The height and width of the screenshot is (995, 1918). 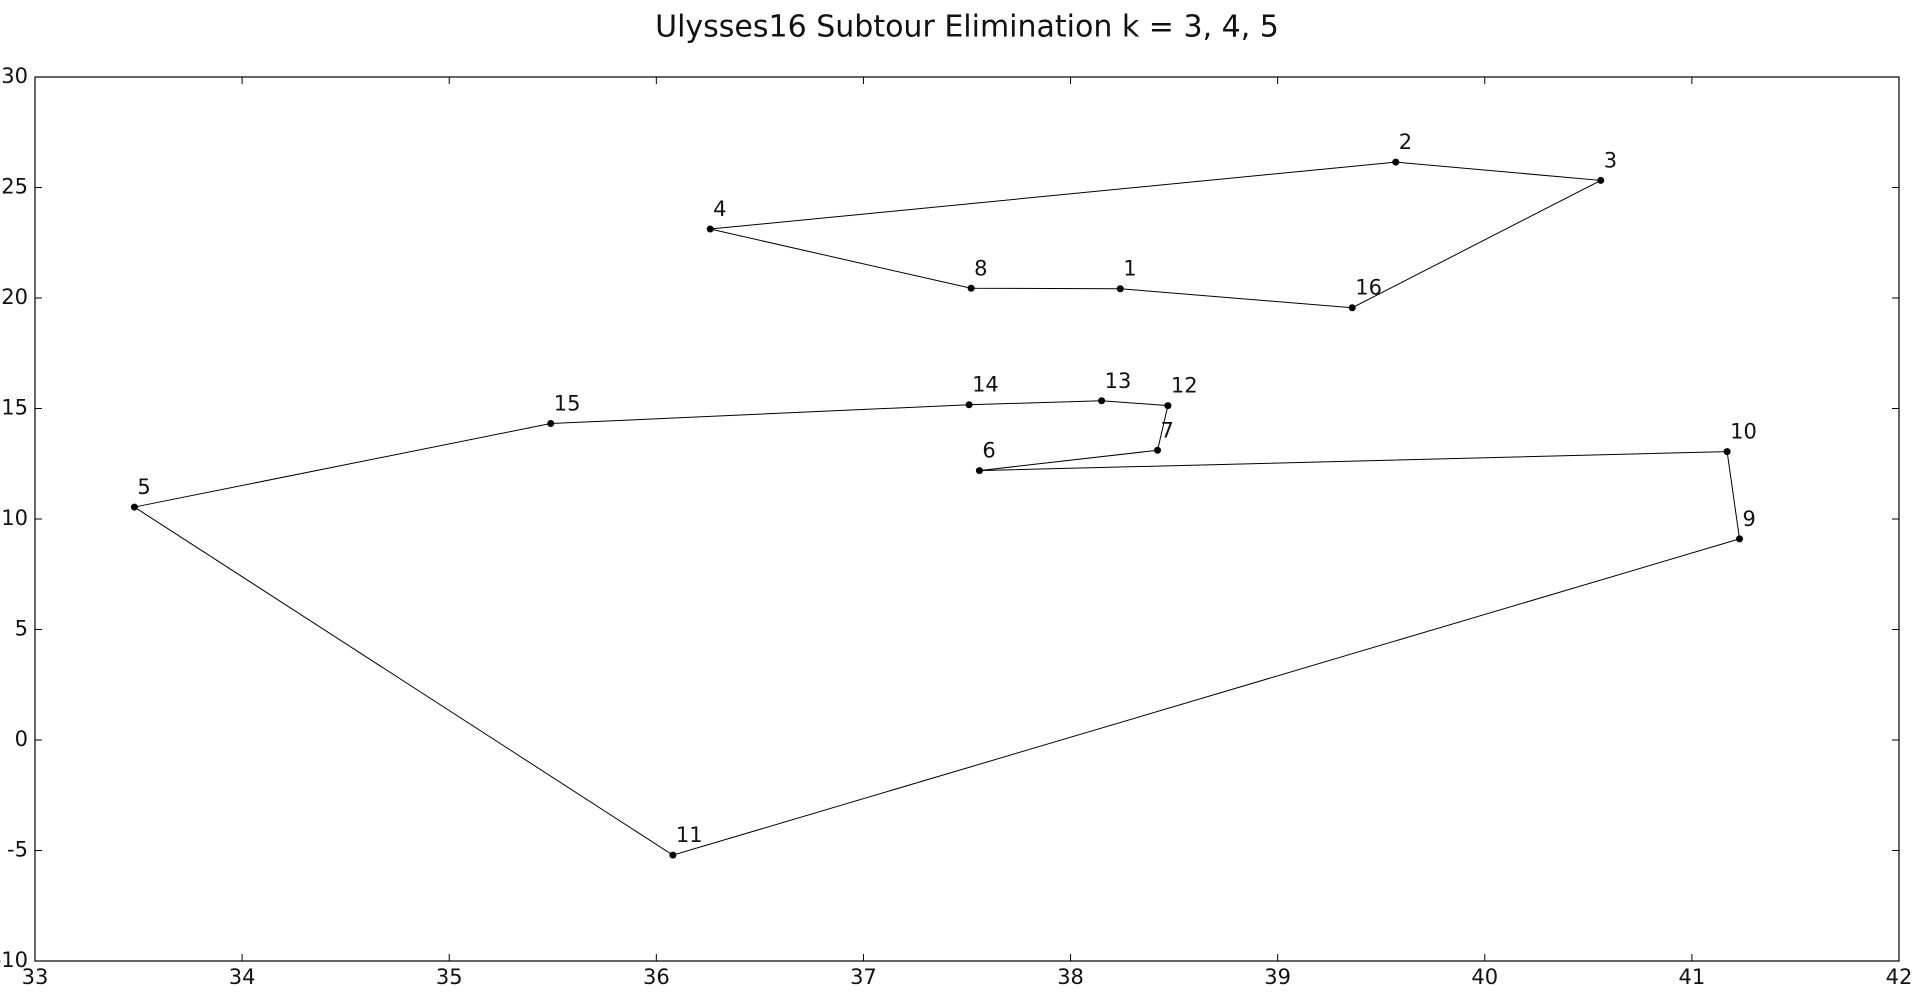 What do you see at coordinates (863, 977) in the screenshot?
I see `x-tick-label: 37` at bounding box center [863, 977].